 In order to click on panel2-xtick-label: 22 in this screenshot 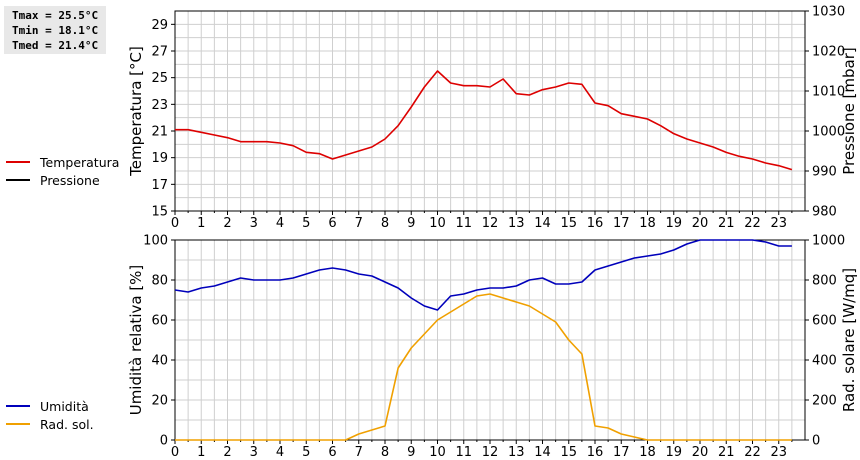, I will do `click(752, 452)`.